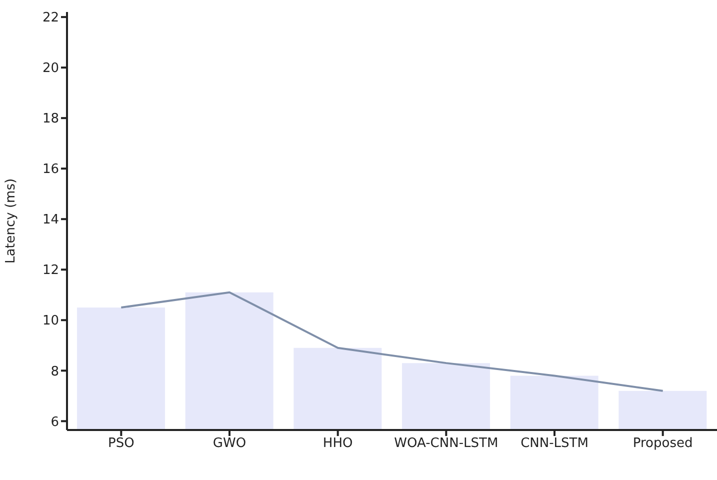  I want to click on x-tick-label: HHO, so click(337, 444).